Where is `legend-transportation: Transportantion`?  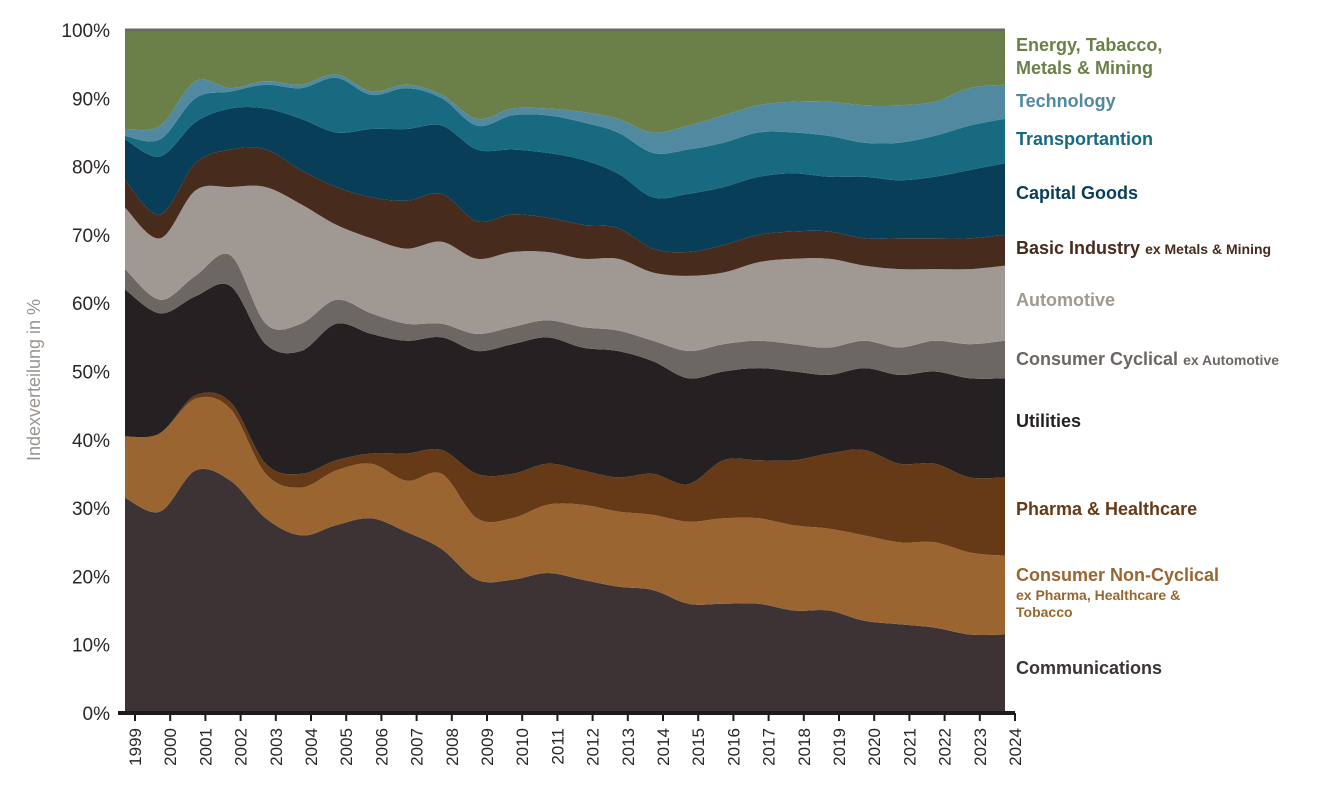
legend-transportation: Transportantion is located at coordinates (1084, 139).